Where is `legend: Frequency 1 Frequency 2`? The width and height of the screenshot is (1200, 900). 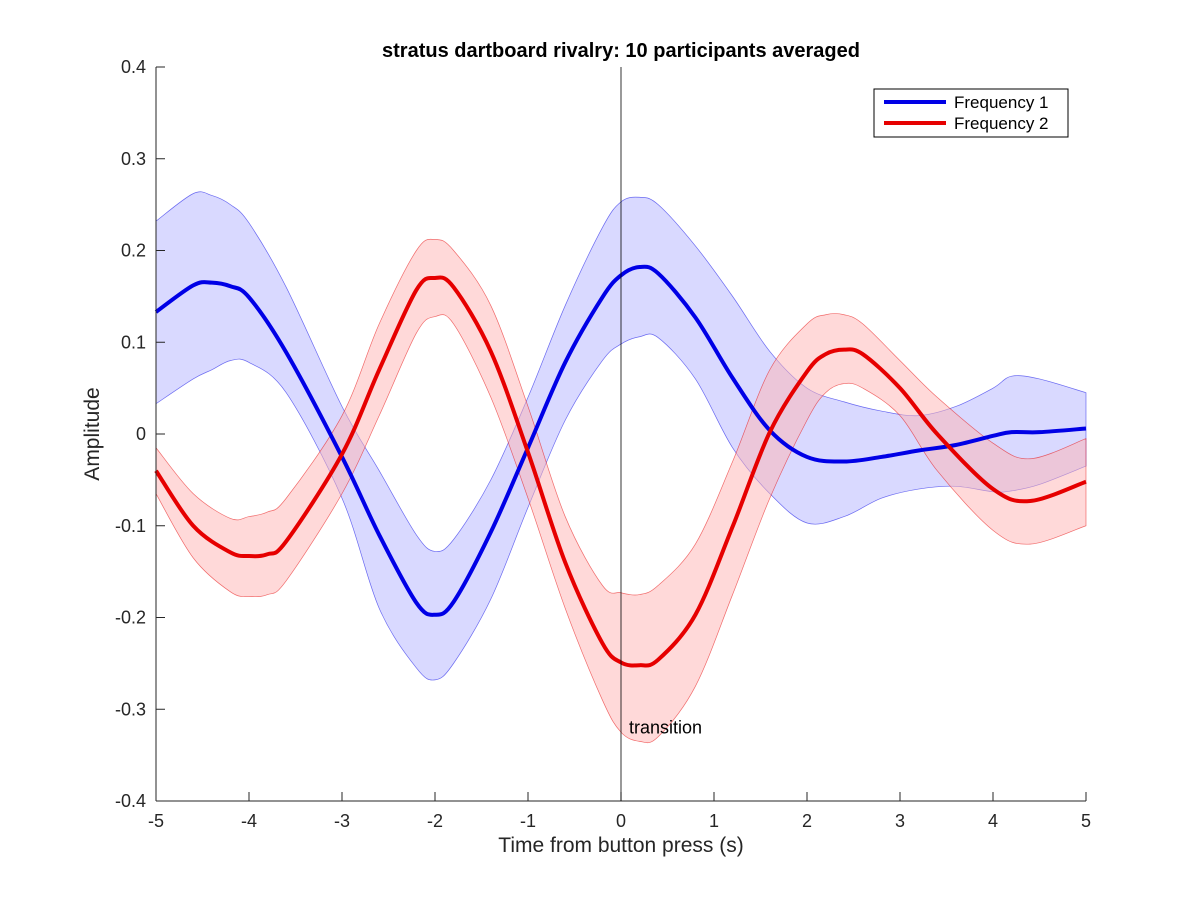
legend: Frequency 1 Frequency 2 is located at coordinates (971, 113).